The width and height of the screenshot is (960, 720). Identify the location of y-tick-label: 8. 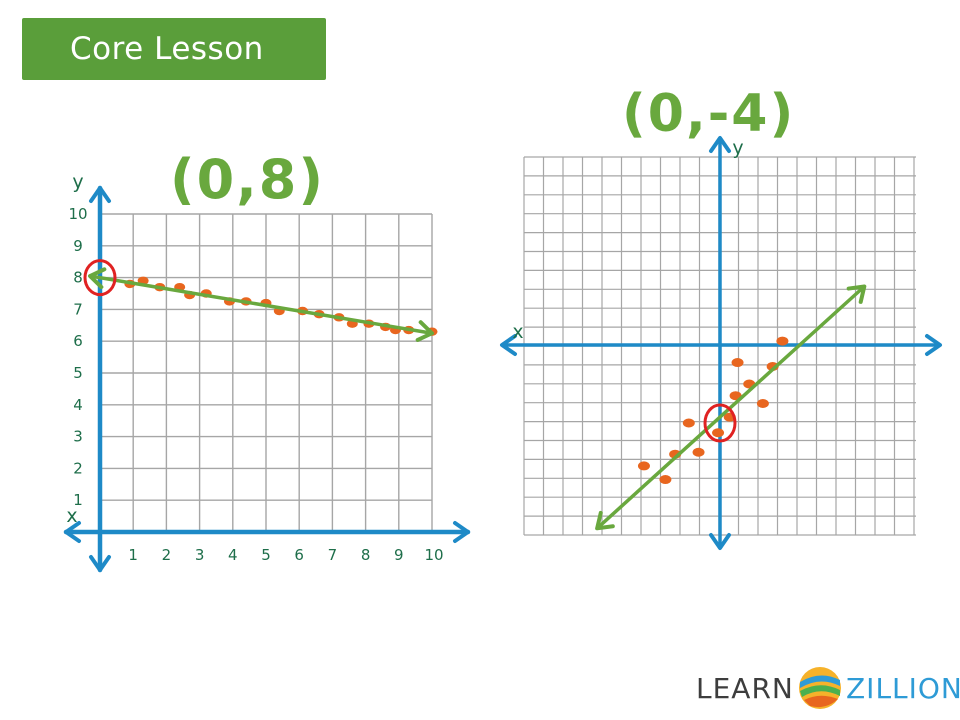
(78, 278).